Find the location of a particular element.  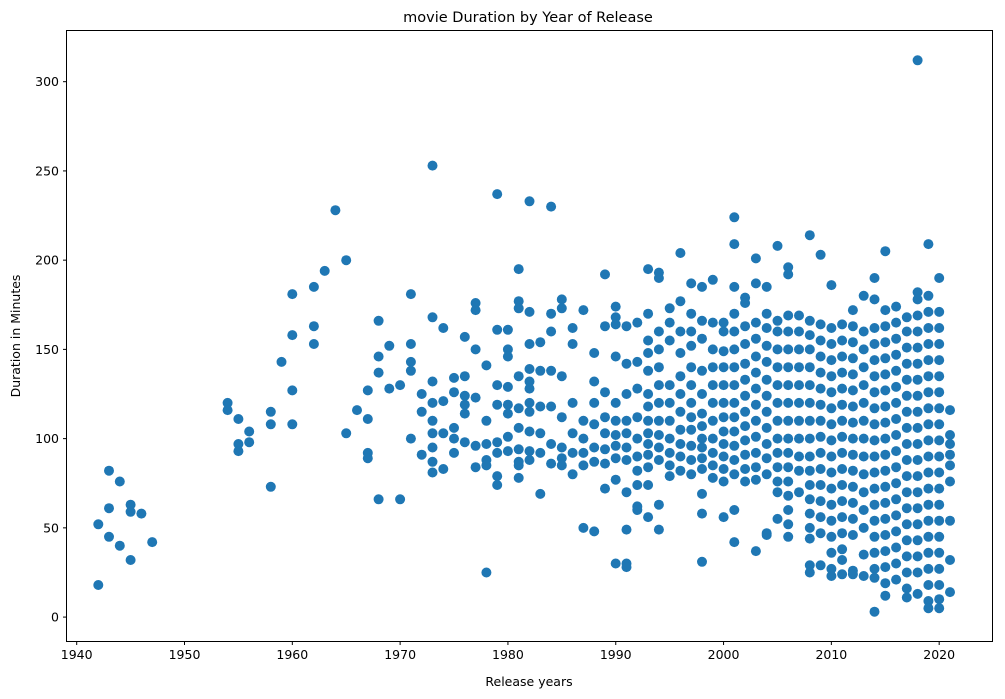

x-axis-label: Release years is located at coordinates (528, 681).